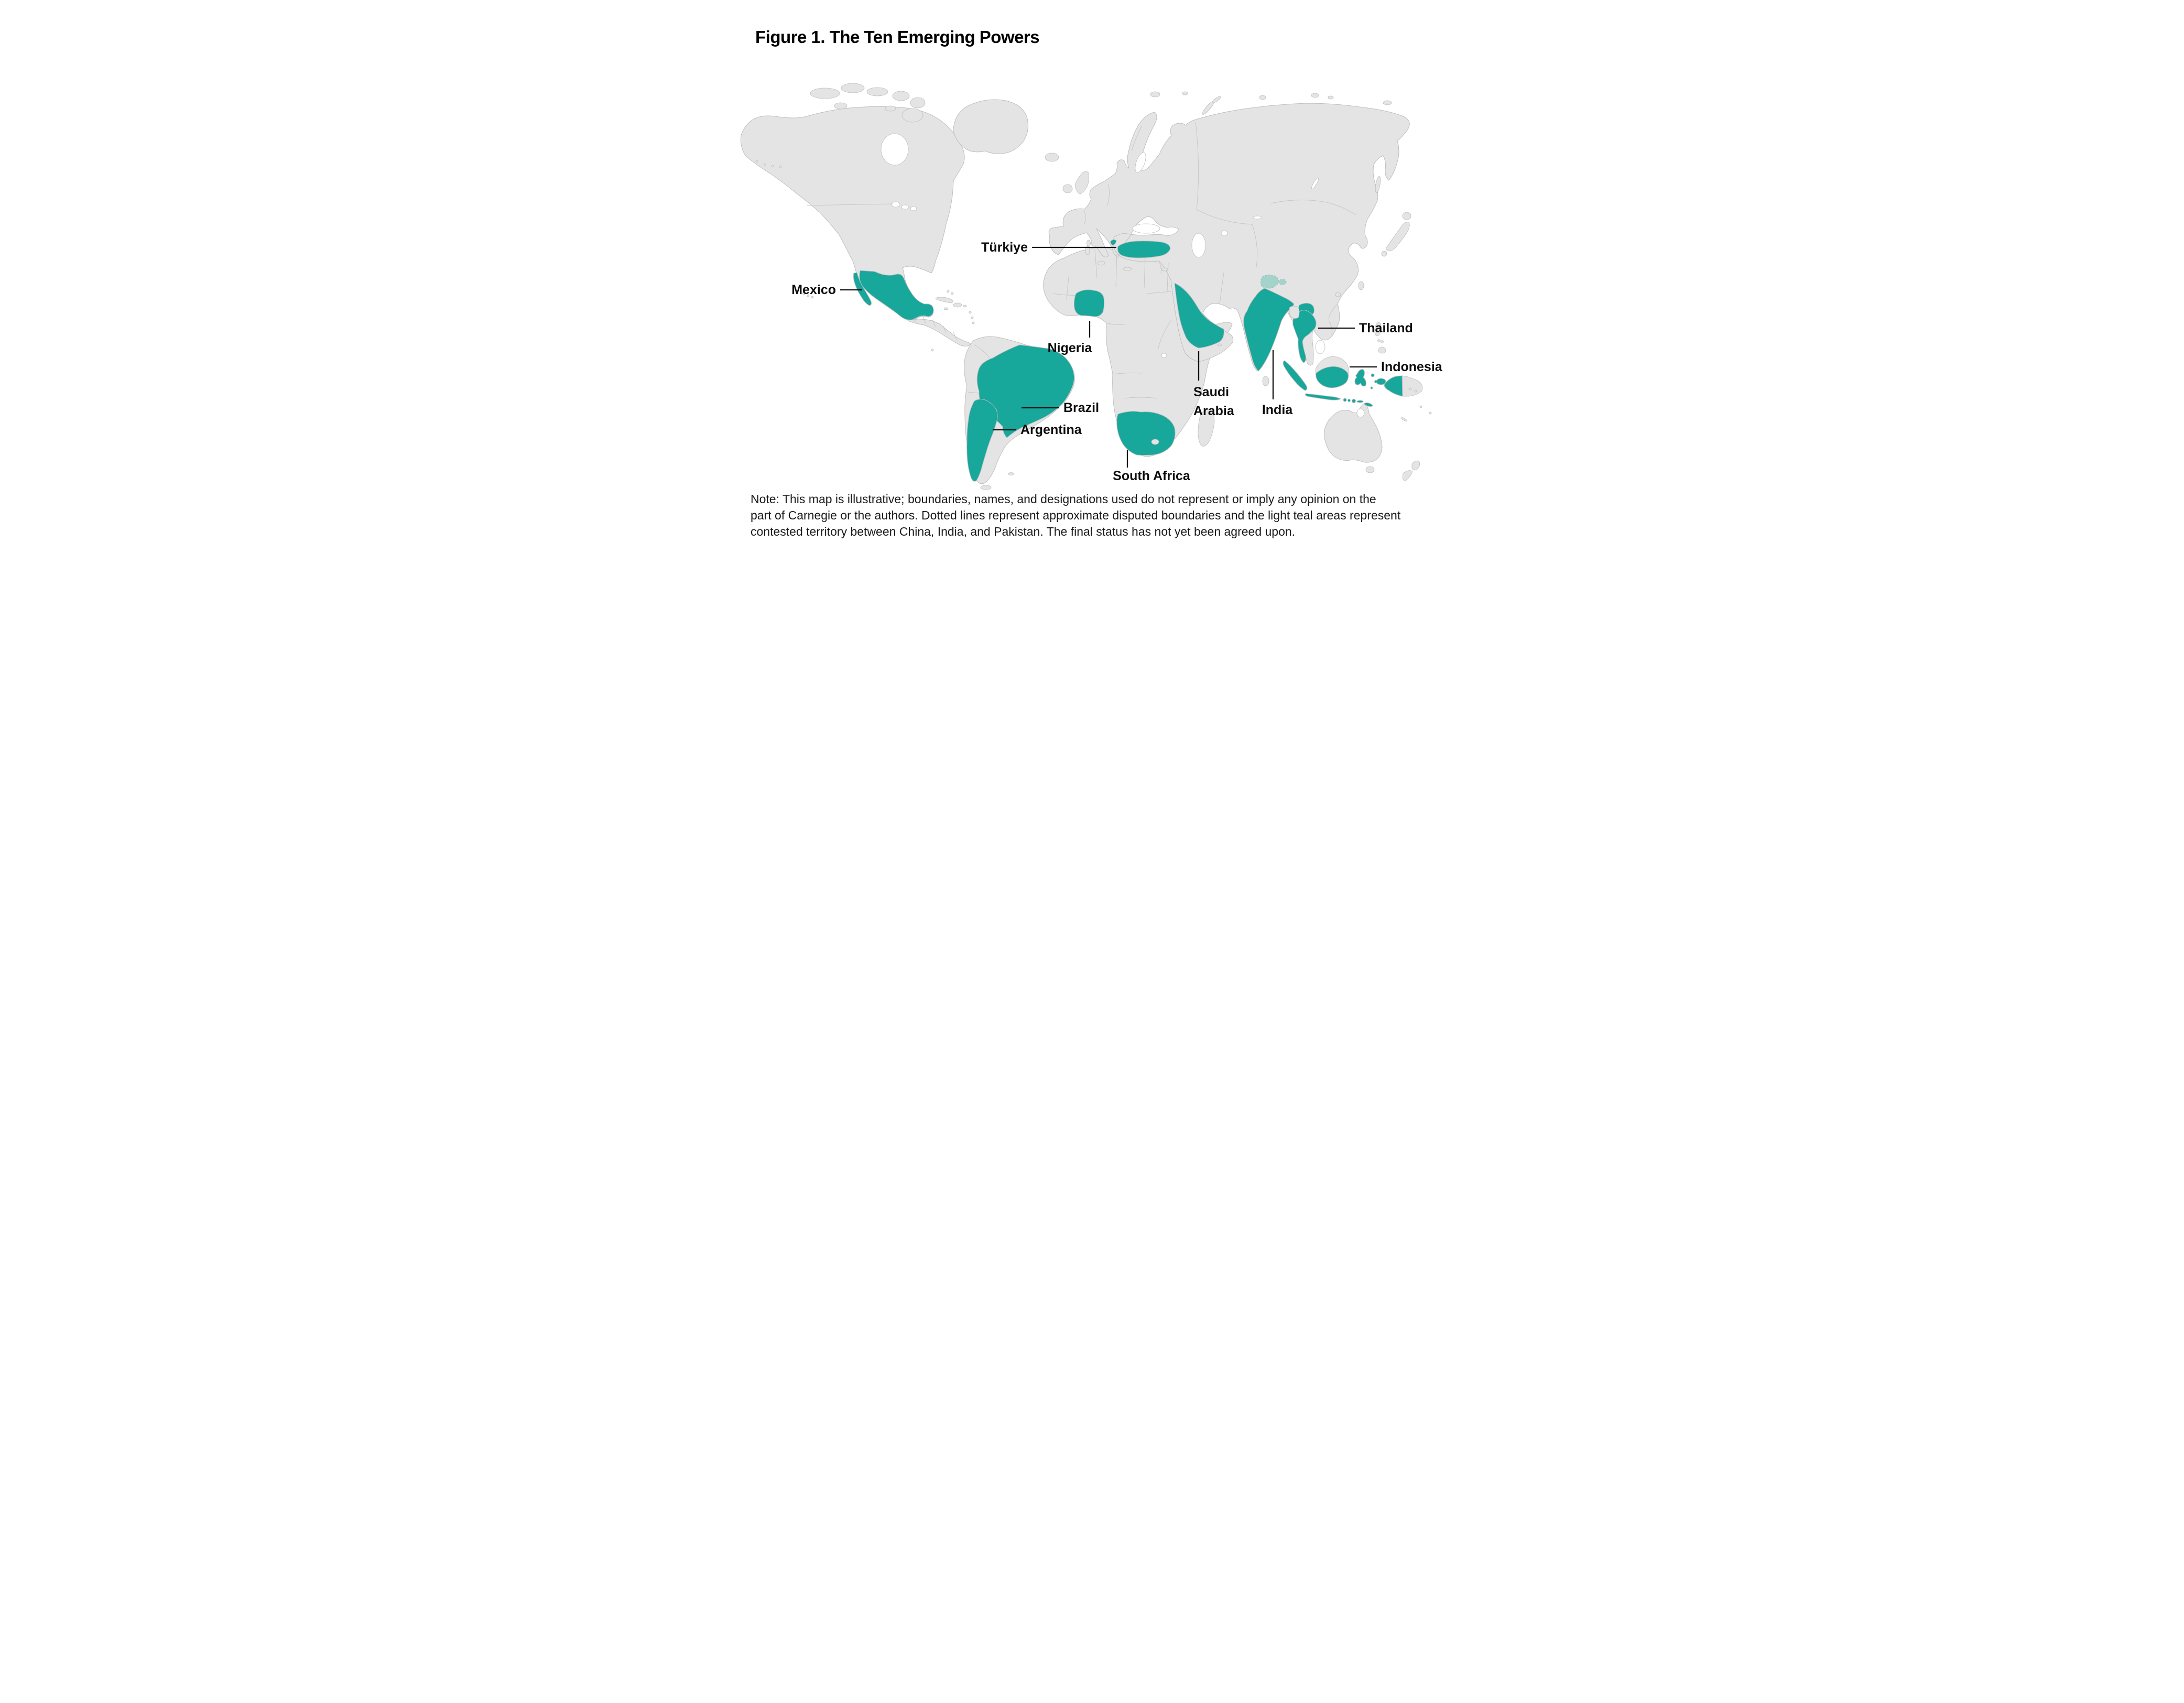  Describe the element at coordinates (1211, 392) in the screenshot. I see `country-label-saudi-arabia-line1: Saudi` at that location.